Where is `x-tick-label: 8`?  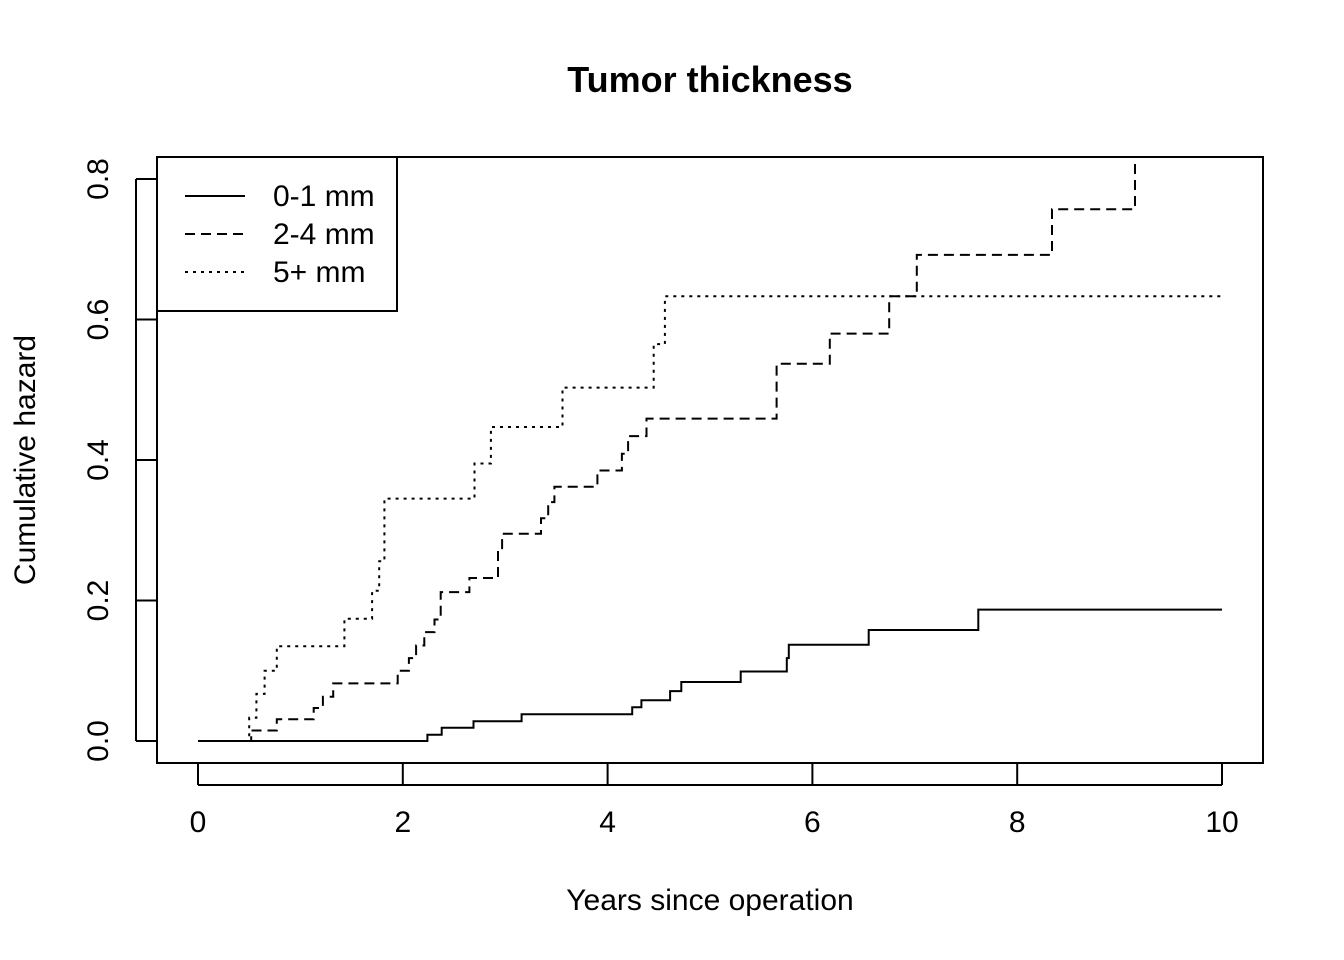
x-tick-label: 8 is located at coordinates (1017, 822).